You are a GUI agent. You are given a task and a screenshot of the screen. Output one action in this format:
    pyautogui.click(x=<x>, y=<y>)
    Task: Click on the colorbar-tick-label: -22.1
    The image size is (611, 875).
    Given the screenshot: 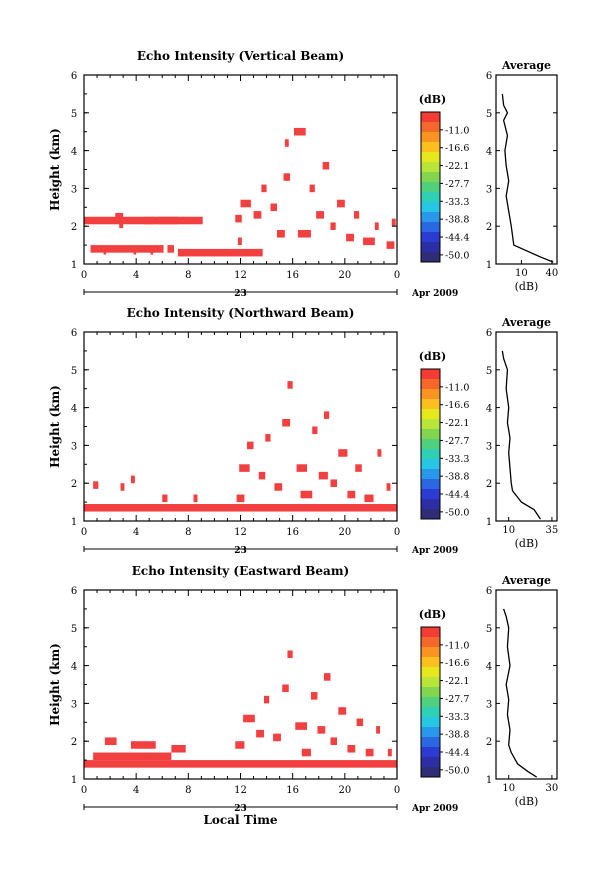 What is the action you would take?
    pyautogui.click(x=457, y=681)
    